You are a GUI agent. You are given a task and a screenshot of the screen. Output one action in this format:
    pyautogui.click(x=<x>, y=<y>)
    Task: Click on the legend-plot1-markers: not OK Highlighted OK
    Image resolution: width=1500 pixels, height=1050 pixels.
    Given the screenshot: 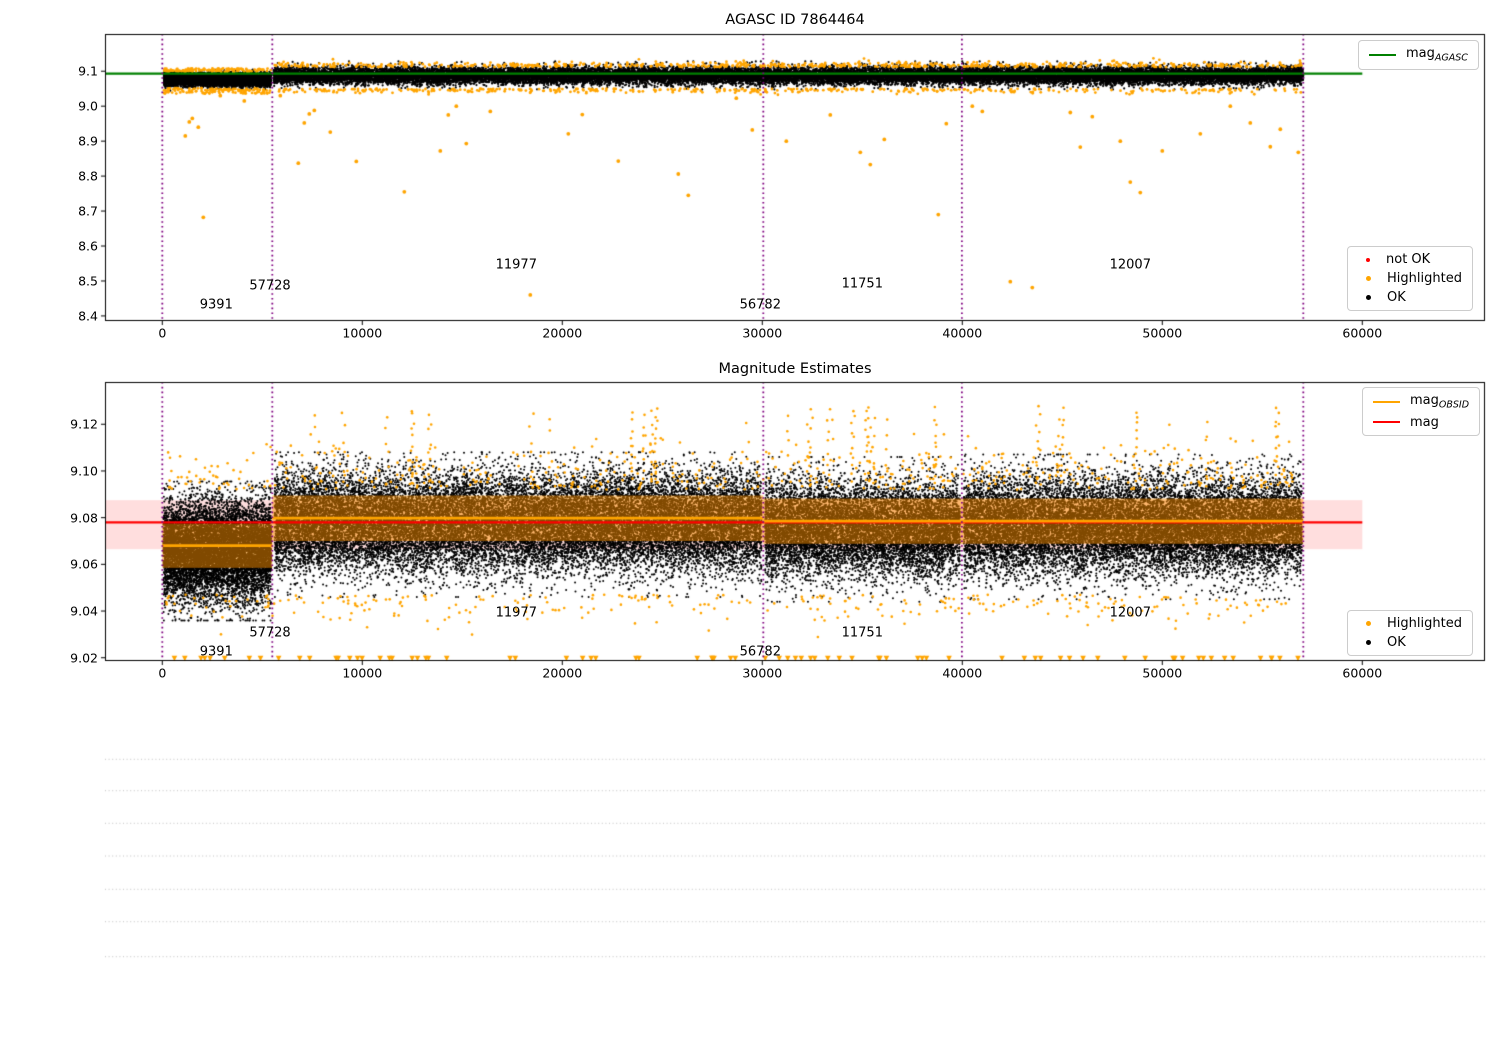 What is the action you would take?
    pyautogui.click(x=1410, y=278)
    